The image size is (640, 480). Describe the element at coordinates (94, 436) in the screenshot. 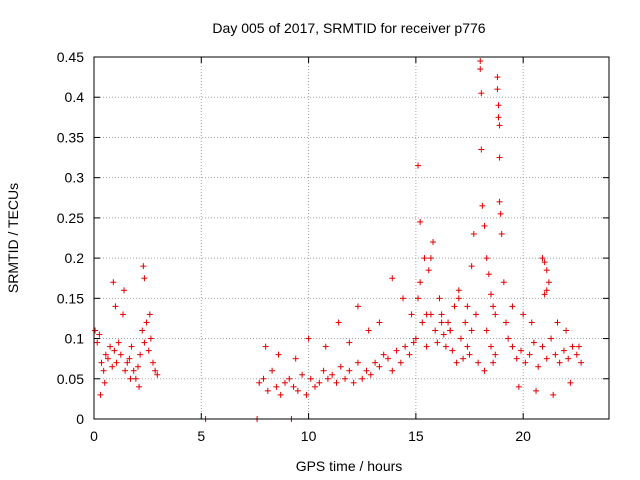

I see `x-tick-label: 0` at that location.